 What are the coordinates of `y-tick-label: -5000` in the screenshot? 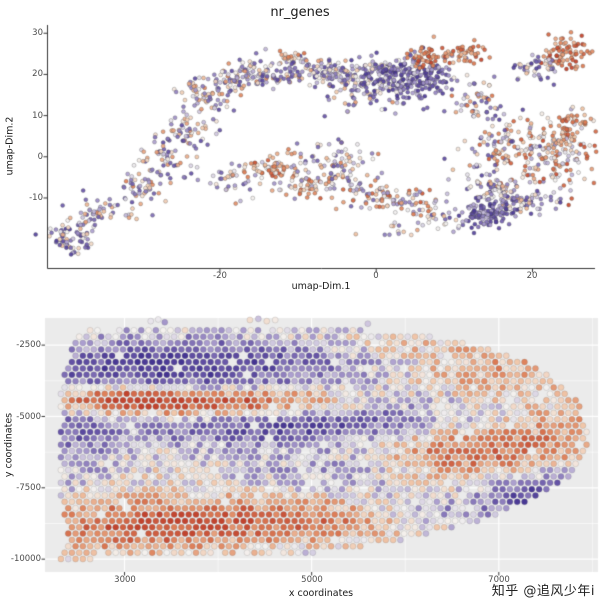 It's located at (28, 417).